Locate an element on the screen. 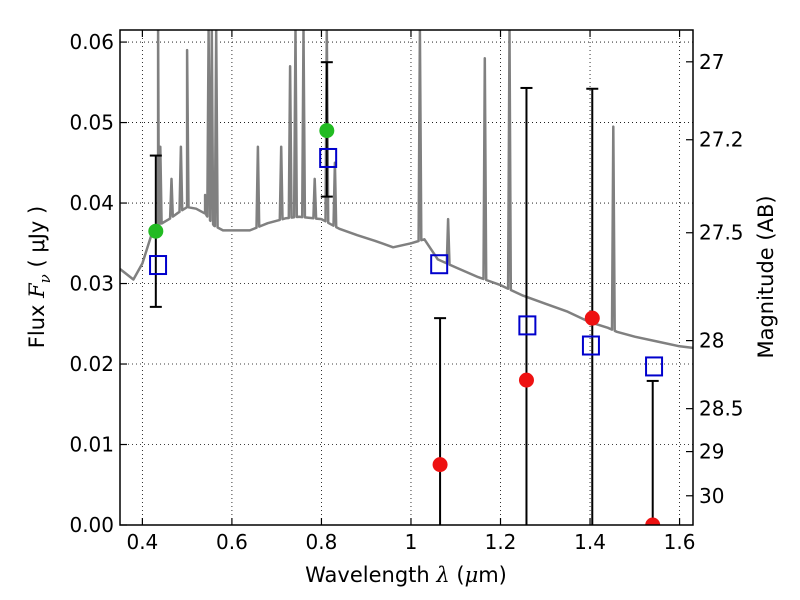 This screenshot has height=600, width=800. right-tick-label: 28 is located at coordinates (711, 341).